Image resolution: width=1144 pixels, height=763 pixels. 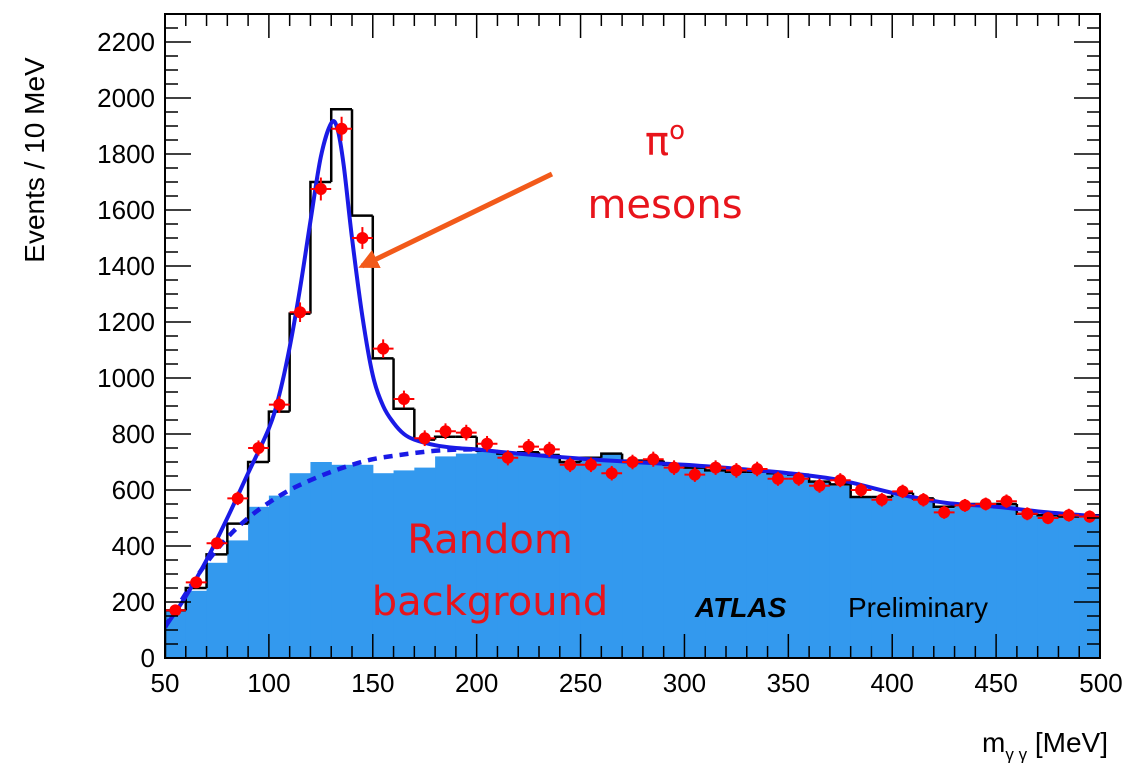 I want to click on x-axis-title-subscript: γ γ, so click(x=1016, y=754).